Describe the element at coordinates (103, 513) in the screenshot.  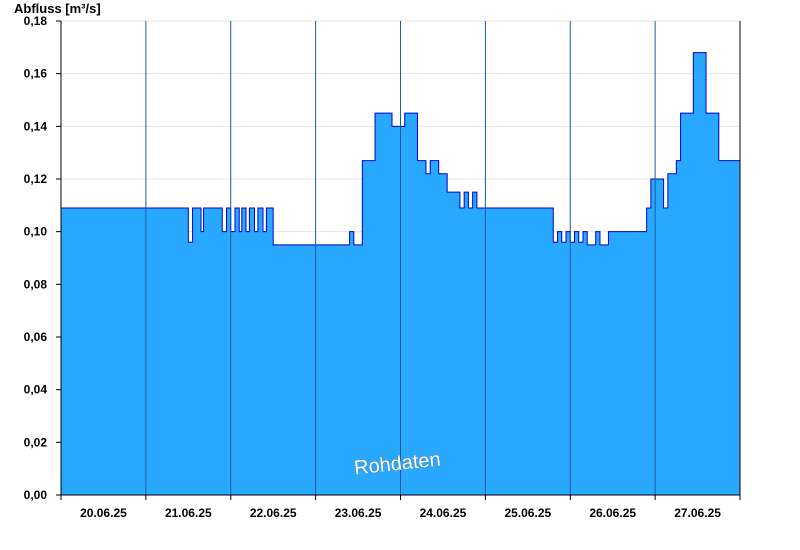
I see `x-tick-label: 20.06.25` at that location.